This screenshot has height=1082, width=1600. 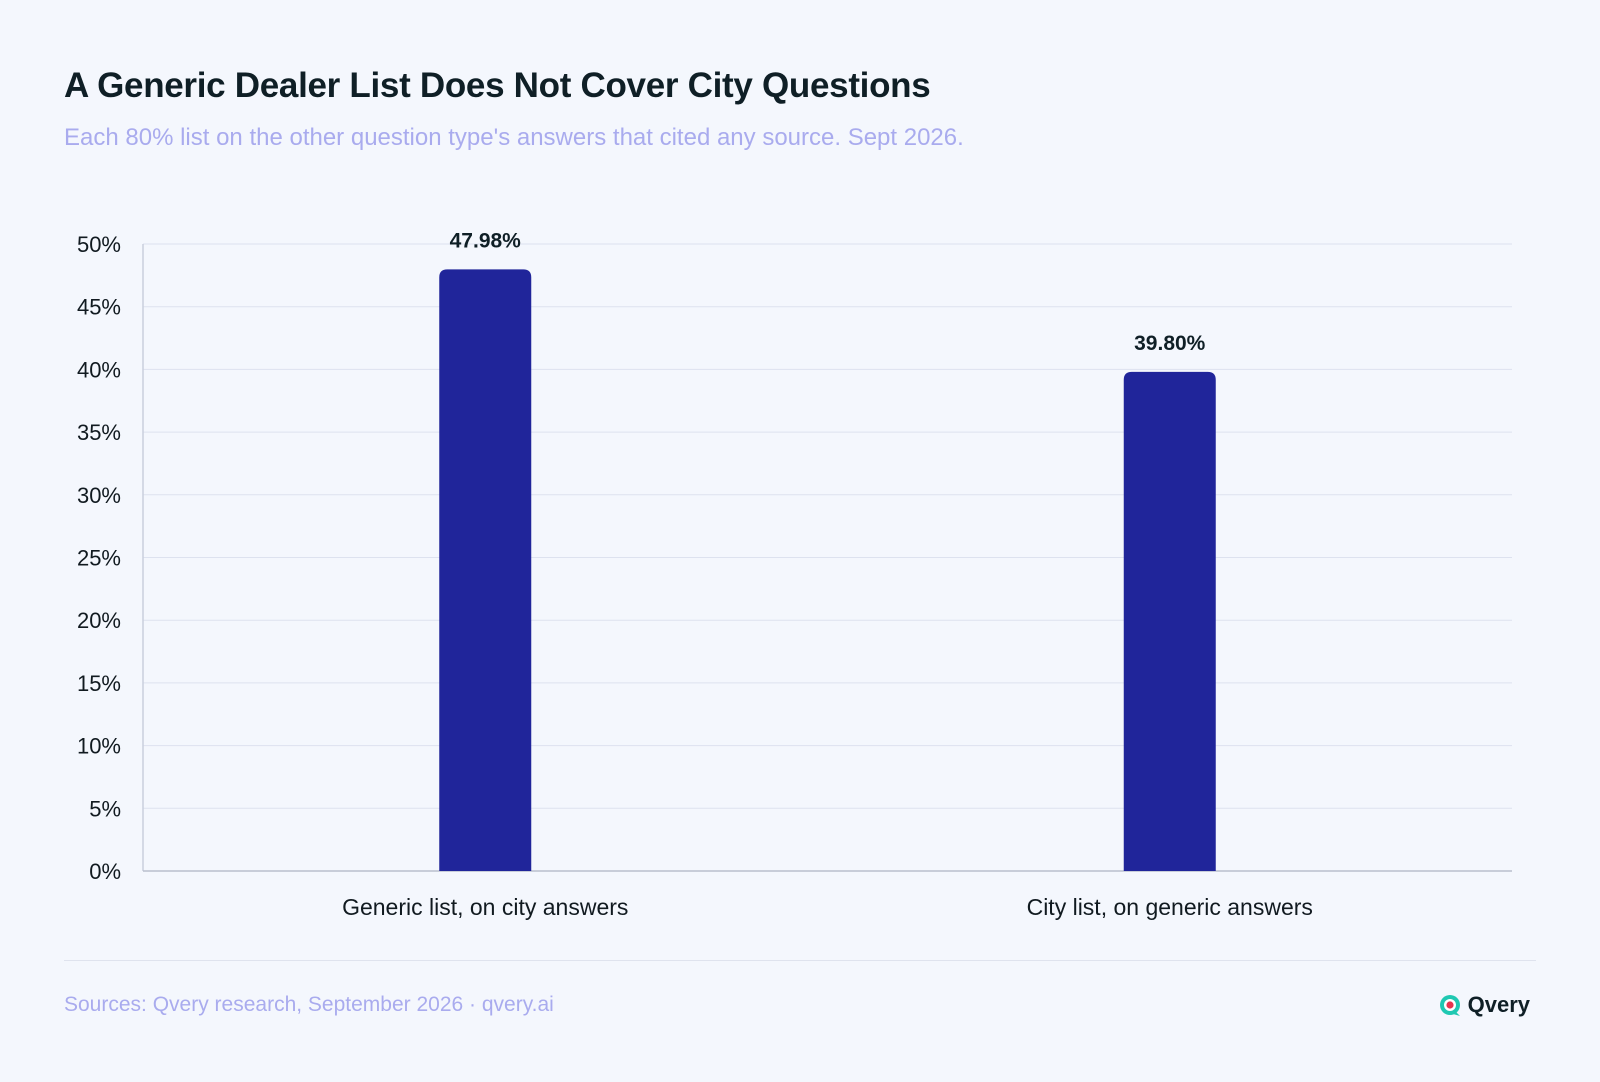 What do you see at coordinates (99, 307) in the screenshot?
I see `y-tick-label: 45%` at bounding box center [99, 307].